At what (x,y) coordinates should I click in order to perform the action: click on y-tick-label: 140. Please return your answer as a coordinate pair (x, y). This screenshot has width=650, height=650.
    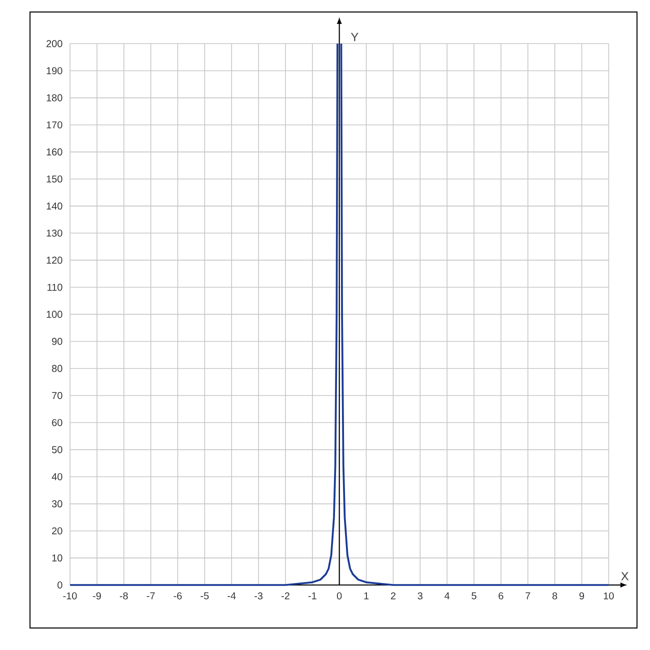
    Looking at the image, I should click on (54, 206).